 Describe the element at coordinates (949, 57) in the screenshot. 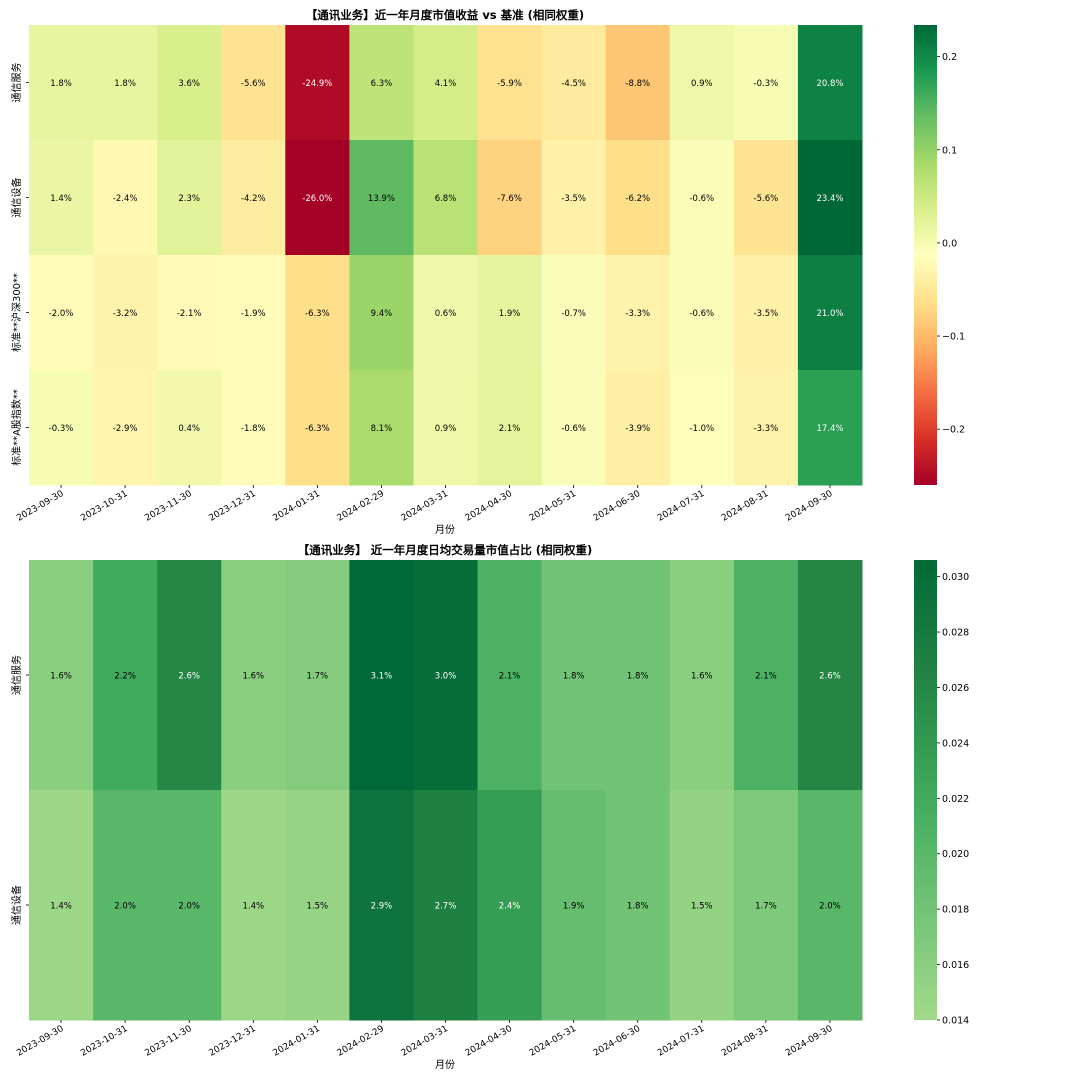

I see `colorbar-tick-label: 0.2` at that location.